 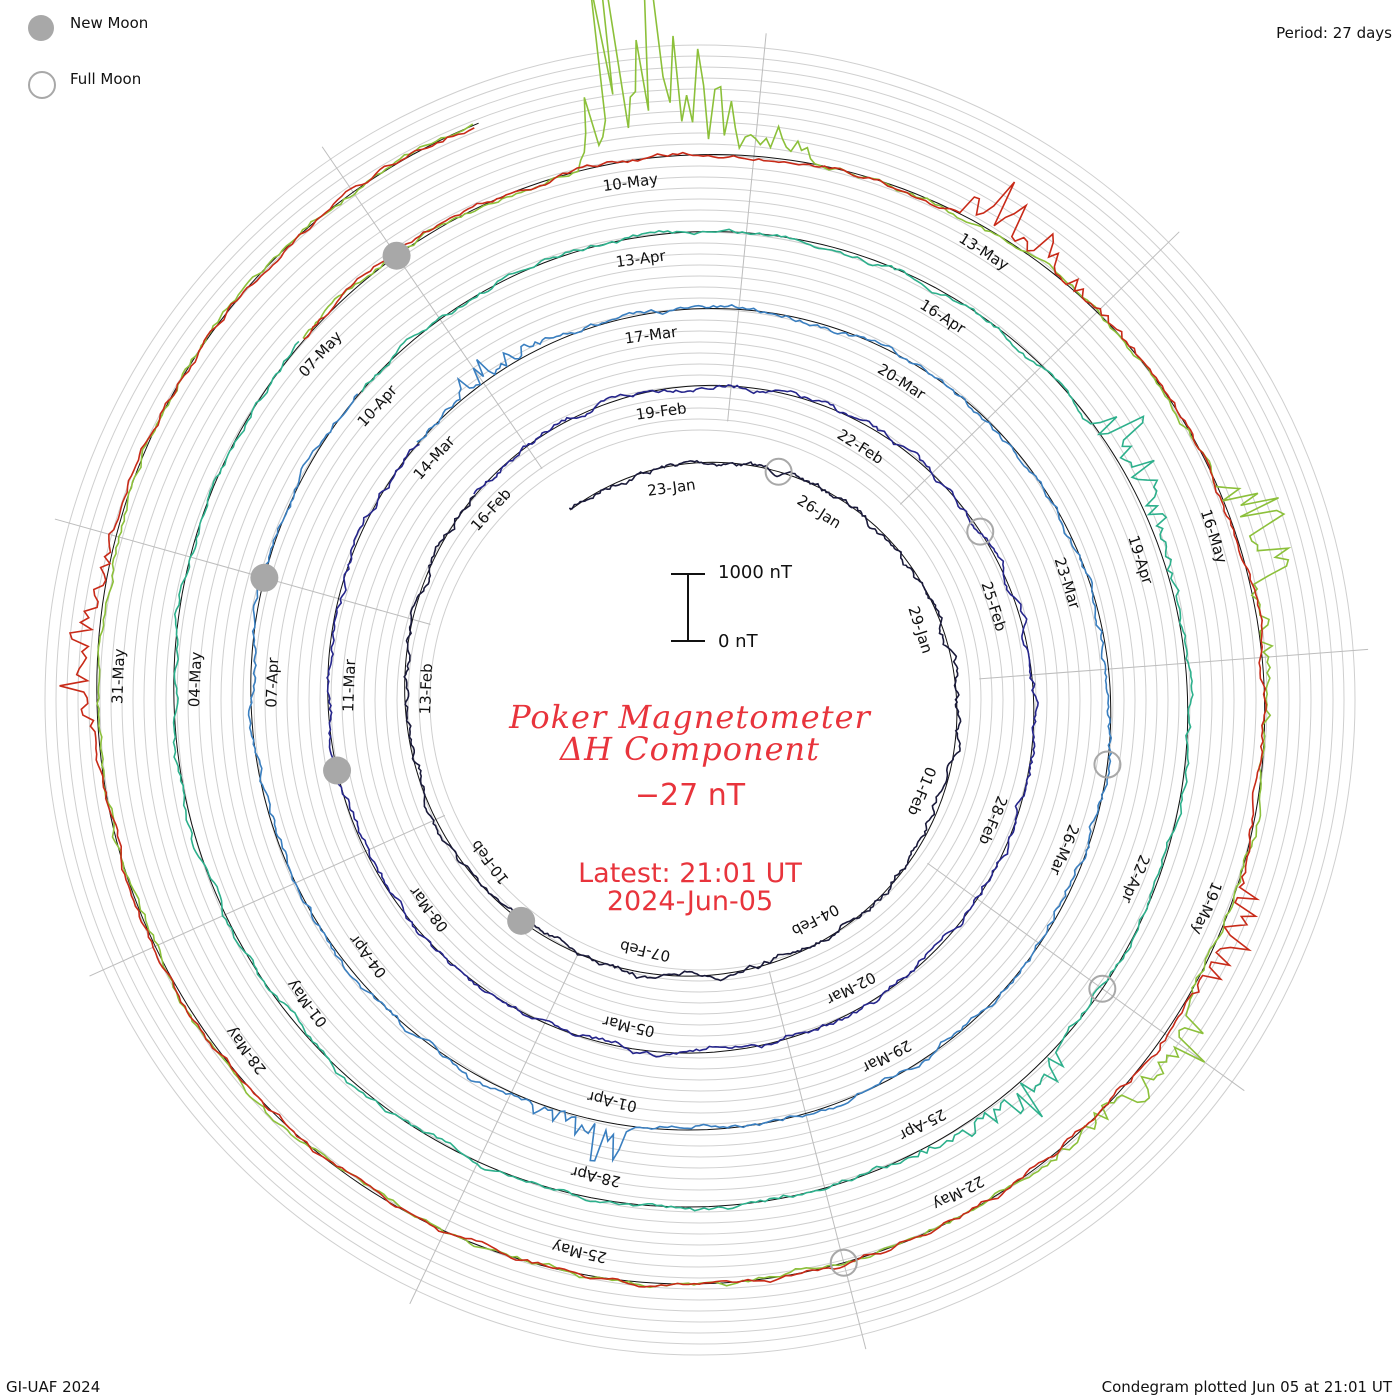 What do you see at coordinates (272, 682) in the screenshot?
I see `date-label: 07-Apr` at bounding box center [272, 682].